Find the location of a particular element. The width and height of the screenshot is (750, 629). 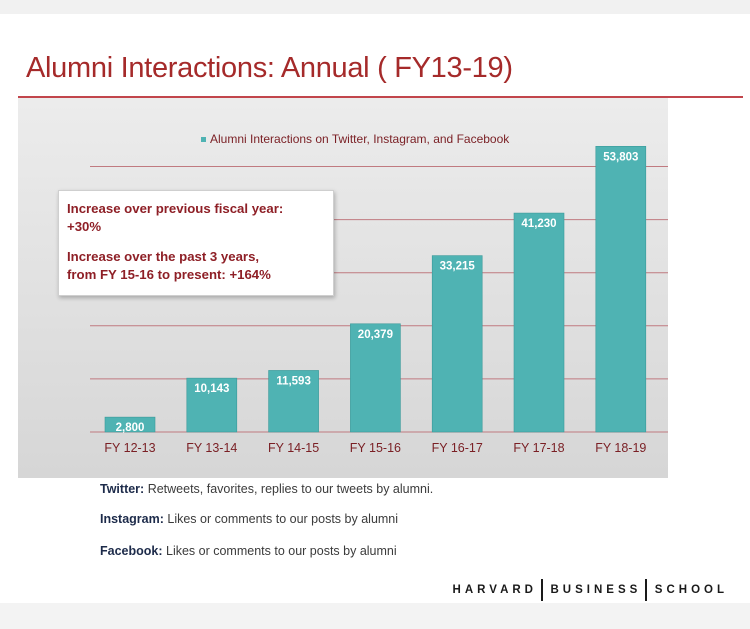

note-instagram-text: Likes or comments to our posts by alumni is located at coordinates (281, 519).